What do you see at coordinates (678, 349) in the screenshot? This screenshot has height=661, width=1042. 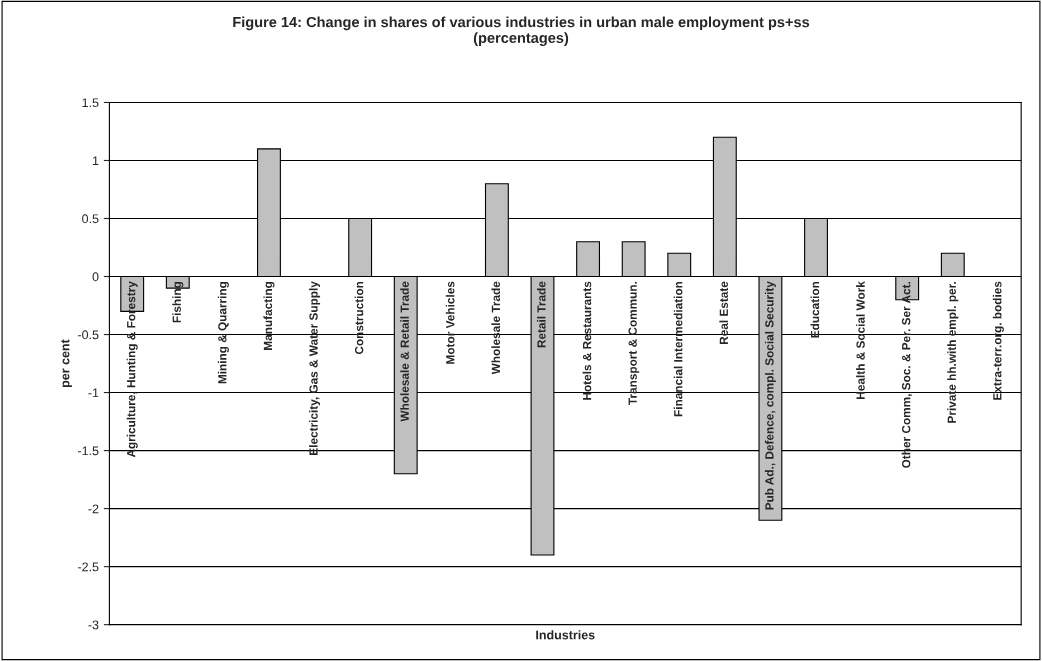 I see `x-tick-label: Financial Intermediation` at bounding box center [678, 349].